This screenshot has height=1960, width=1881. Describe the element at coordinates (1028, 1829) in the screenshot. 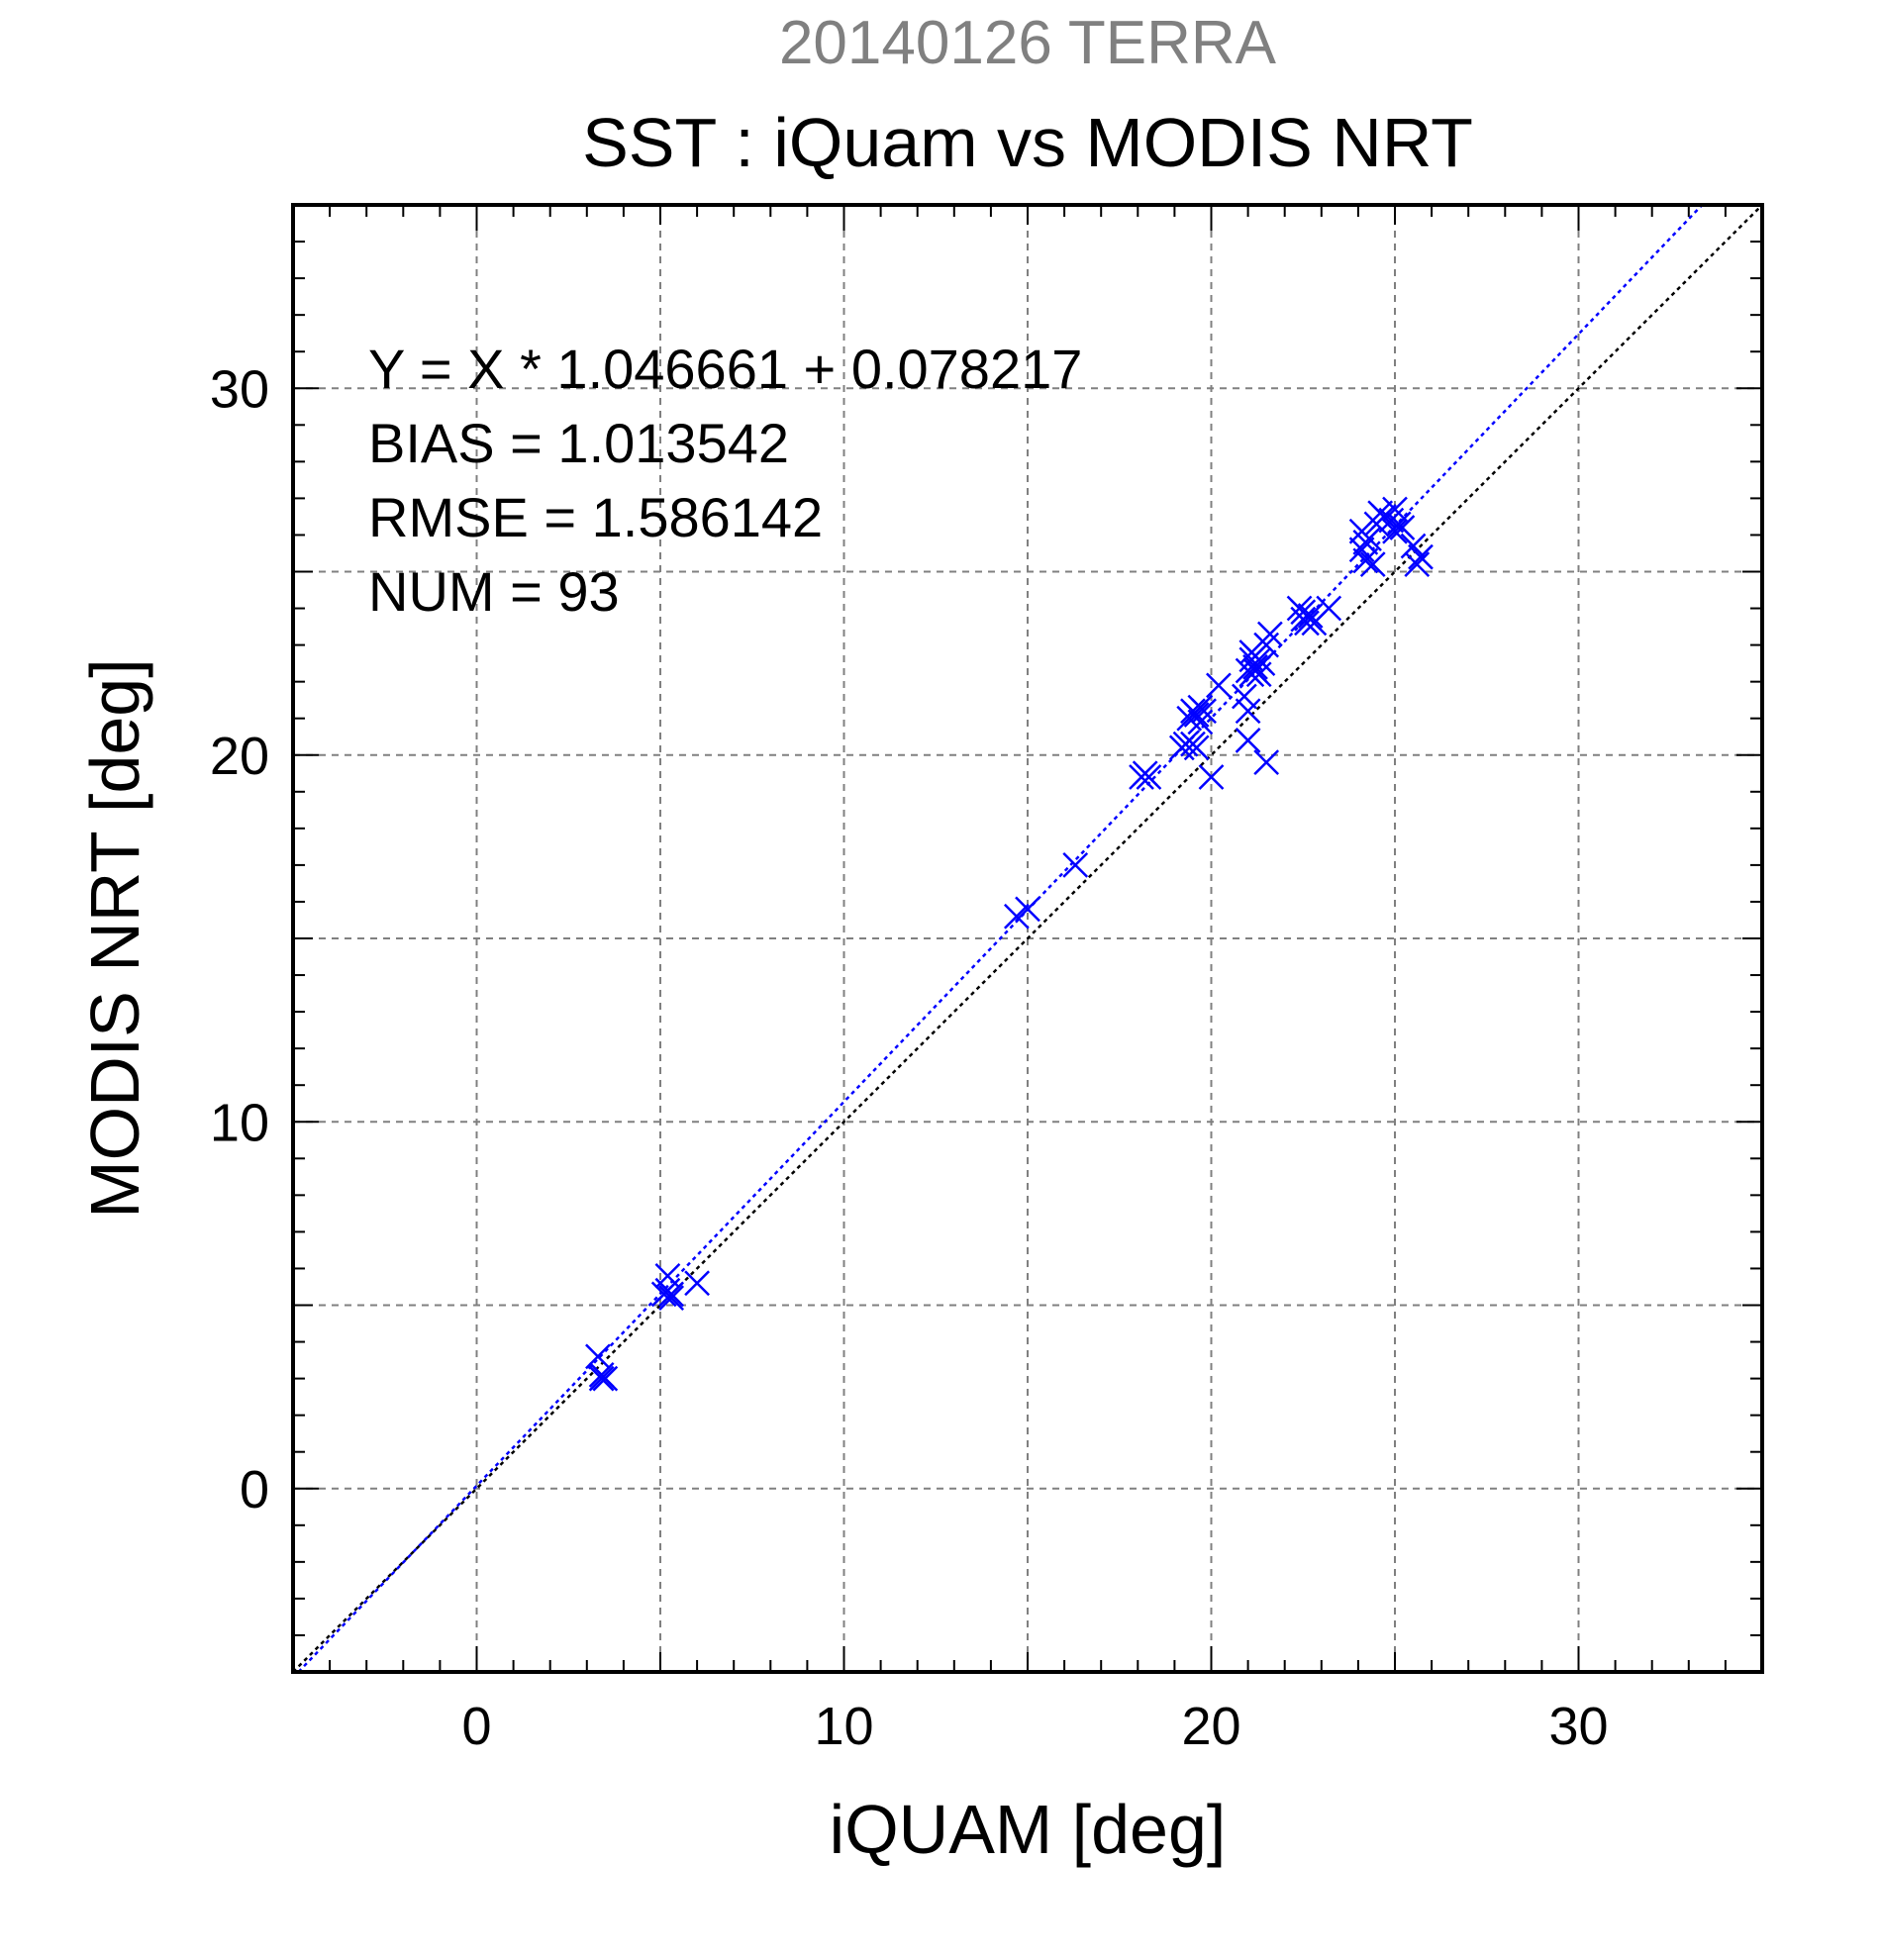

I see `x-axis-label: iQUAM [deg]` at that location.